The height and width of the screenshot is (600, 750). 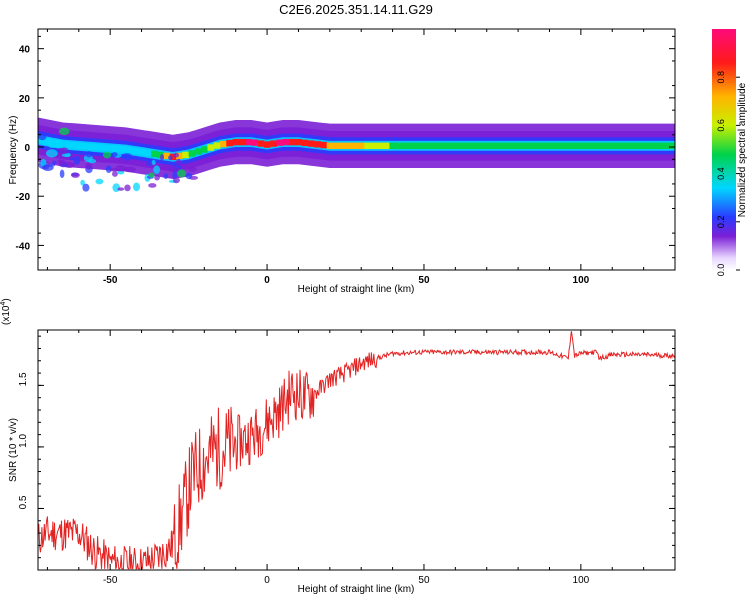 What do you see at coordinates (23, 441) in the screenshot?
I see `y-tick-label: 1.0` at bounding box center [23, 441].